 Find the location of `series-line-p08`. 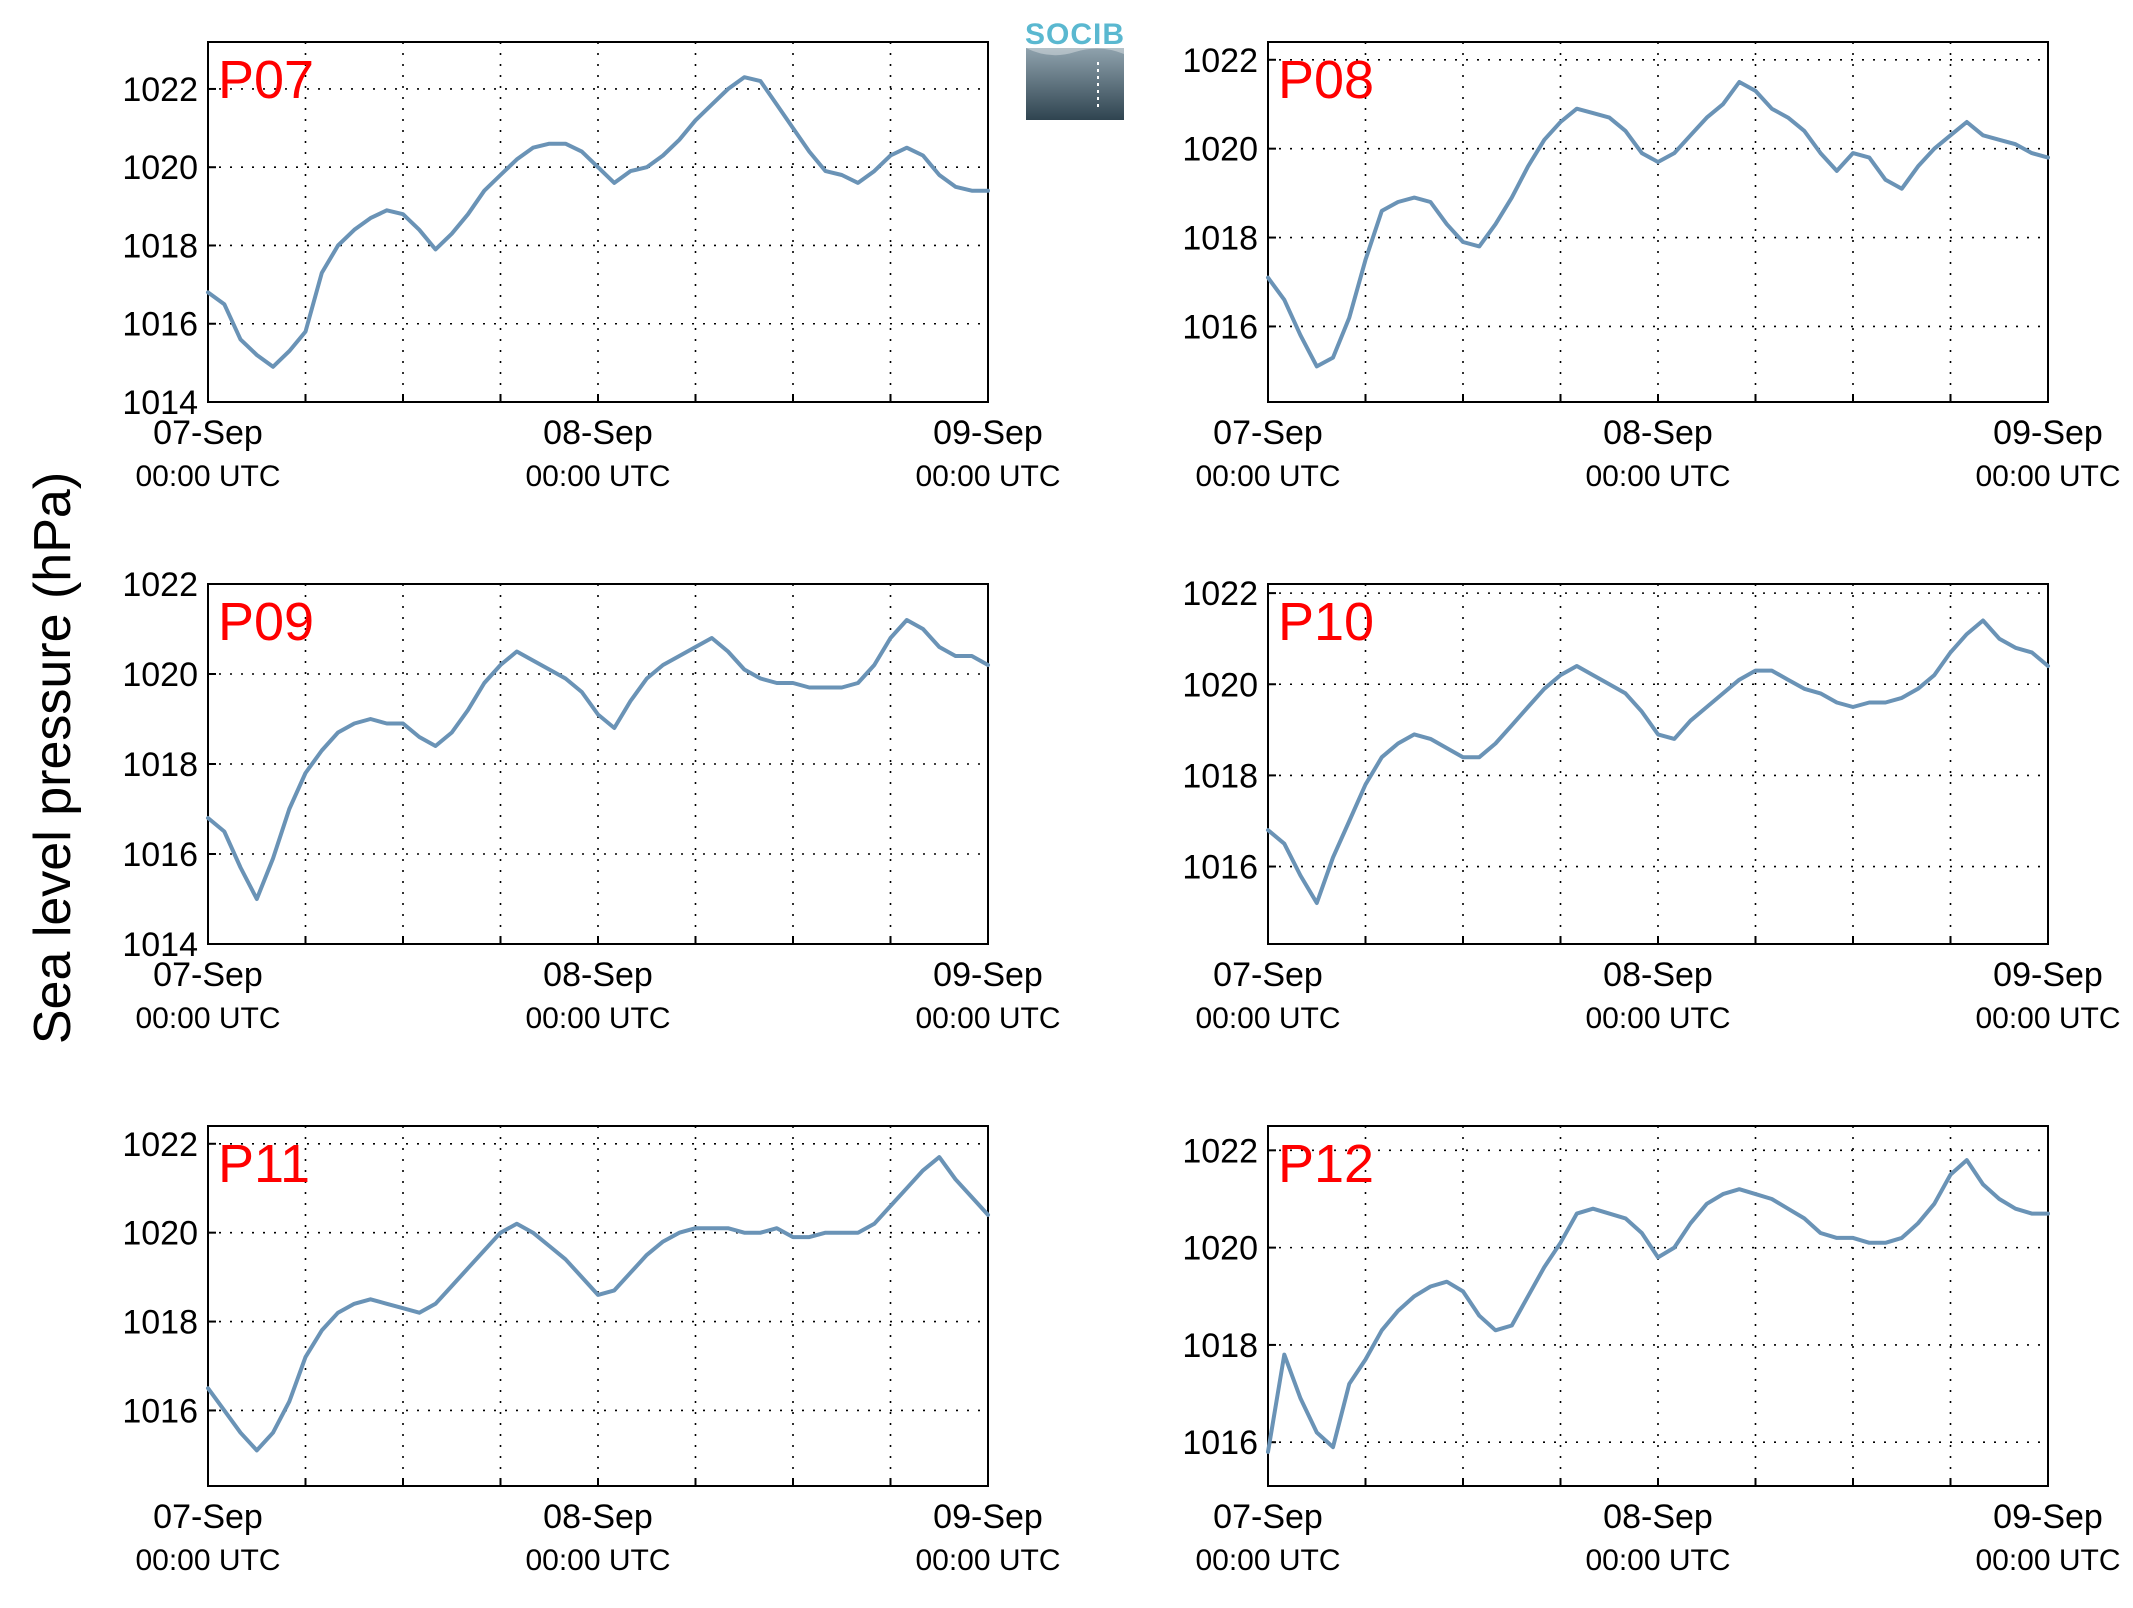

series-line-p08 is located at coordinates (1658, 224).